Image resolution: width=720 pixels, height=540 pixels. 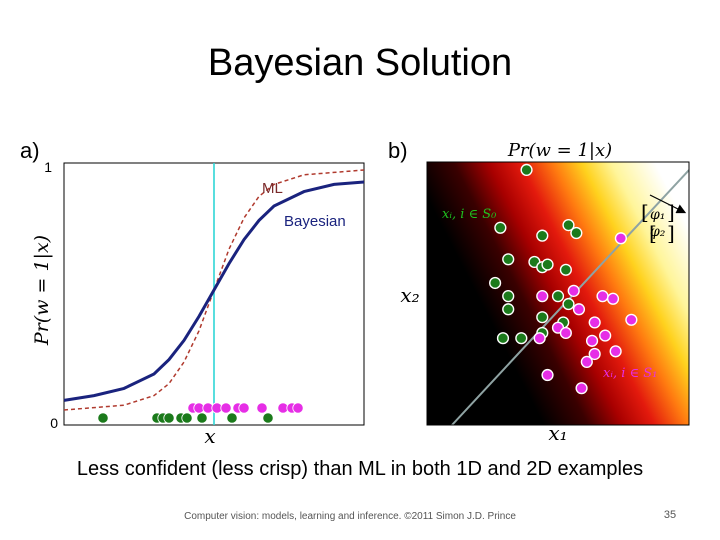 What do you see at coordinates (658, 232) in the screenshot?
I see `normal-phi2: φ₂` at bounding box center [658, 232].